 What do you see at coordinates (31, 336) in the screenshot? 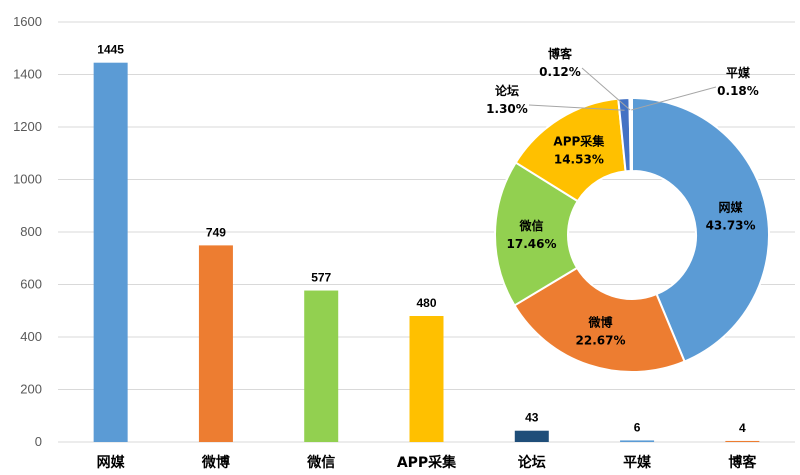
I see `y-tick-label: 400` at bounding box center [31, 336].